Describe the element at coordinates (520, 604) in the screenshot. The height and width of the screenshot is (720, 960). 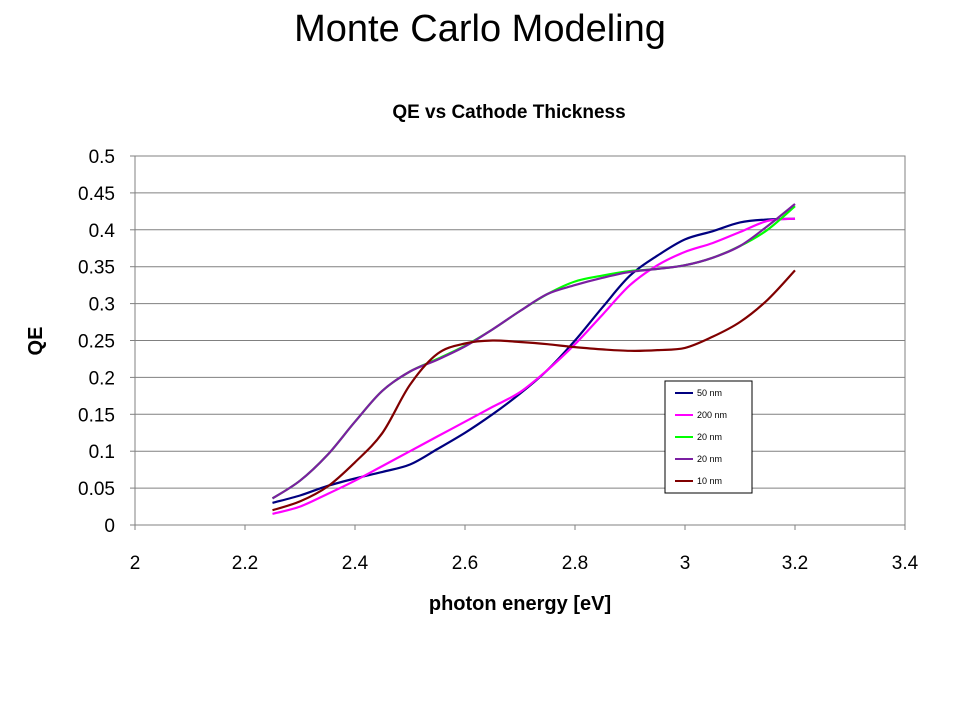
I see `x-axis-label: photon energy [eV]` at that location.